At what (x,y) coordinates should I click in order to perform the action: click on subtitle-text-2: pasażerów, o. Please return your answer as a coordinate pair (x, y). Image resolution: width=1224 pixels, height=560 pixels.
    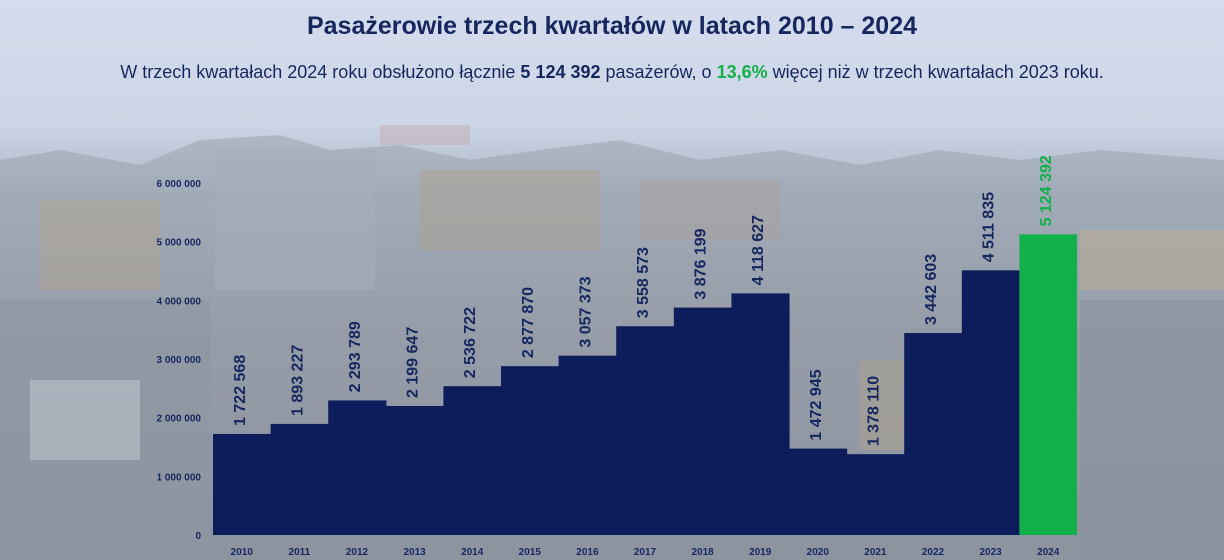
    Looking at the image, I should click on (658, 72).